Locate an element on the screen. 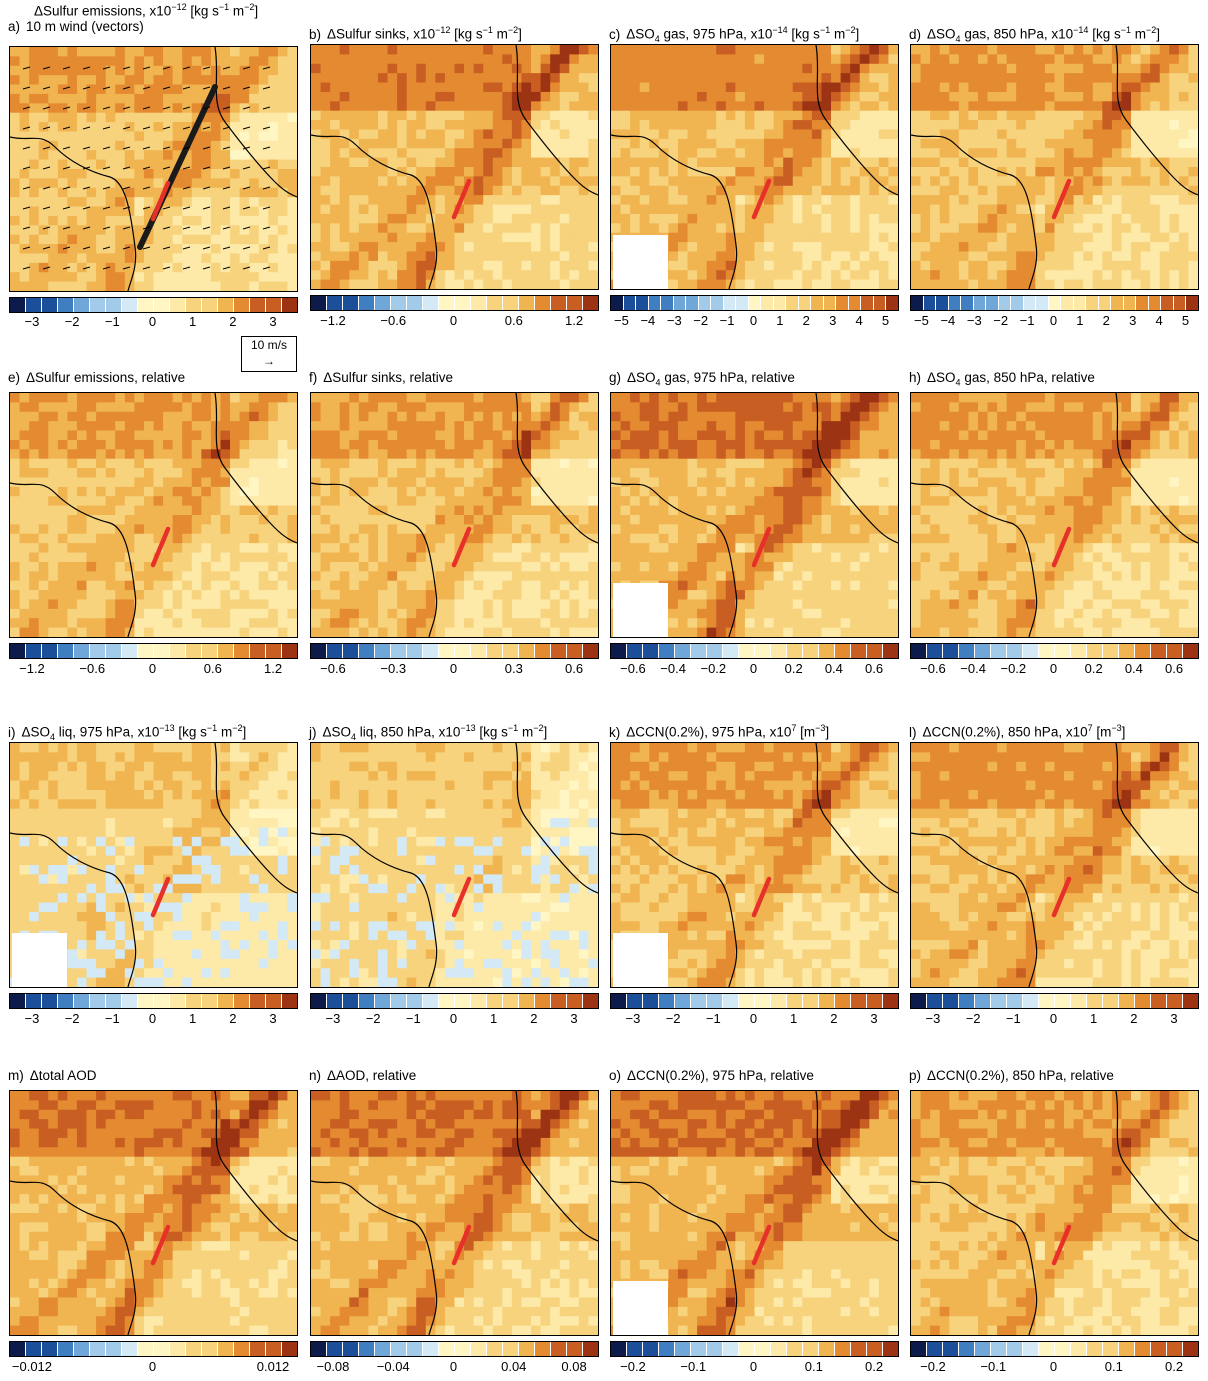  tick-label: −5 is located at coordinates (621, 320).